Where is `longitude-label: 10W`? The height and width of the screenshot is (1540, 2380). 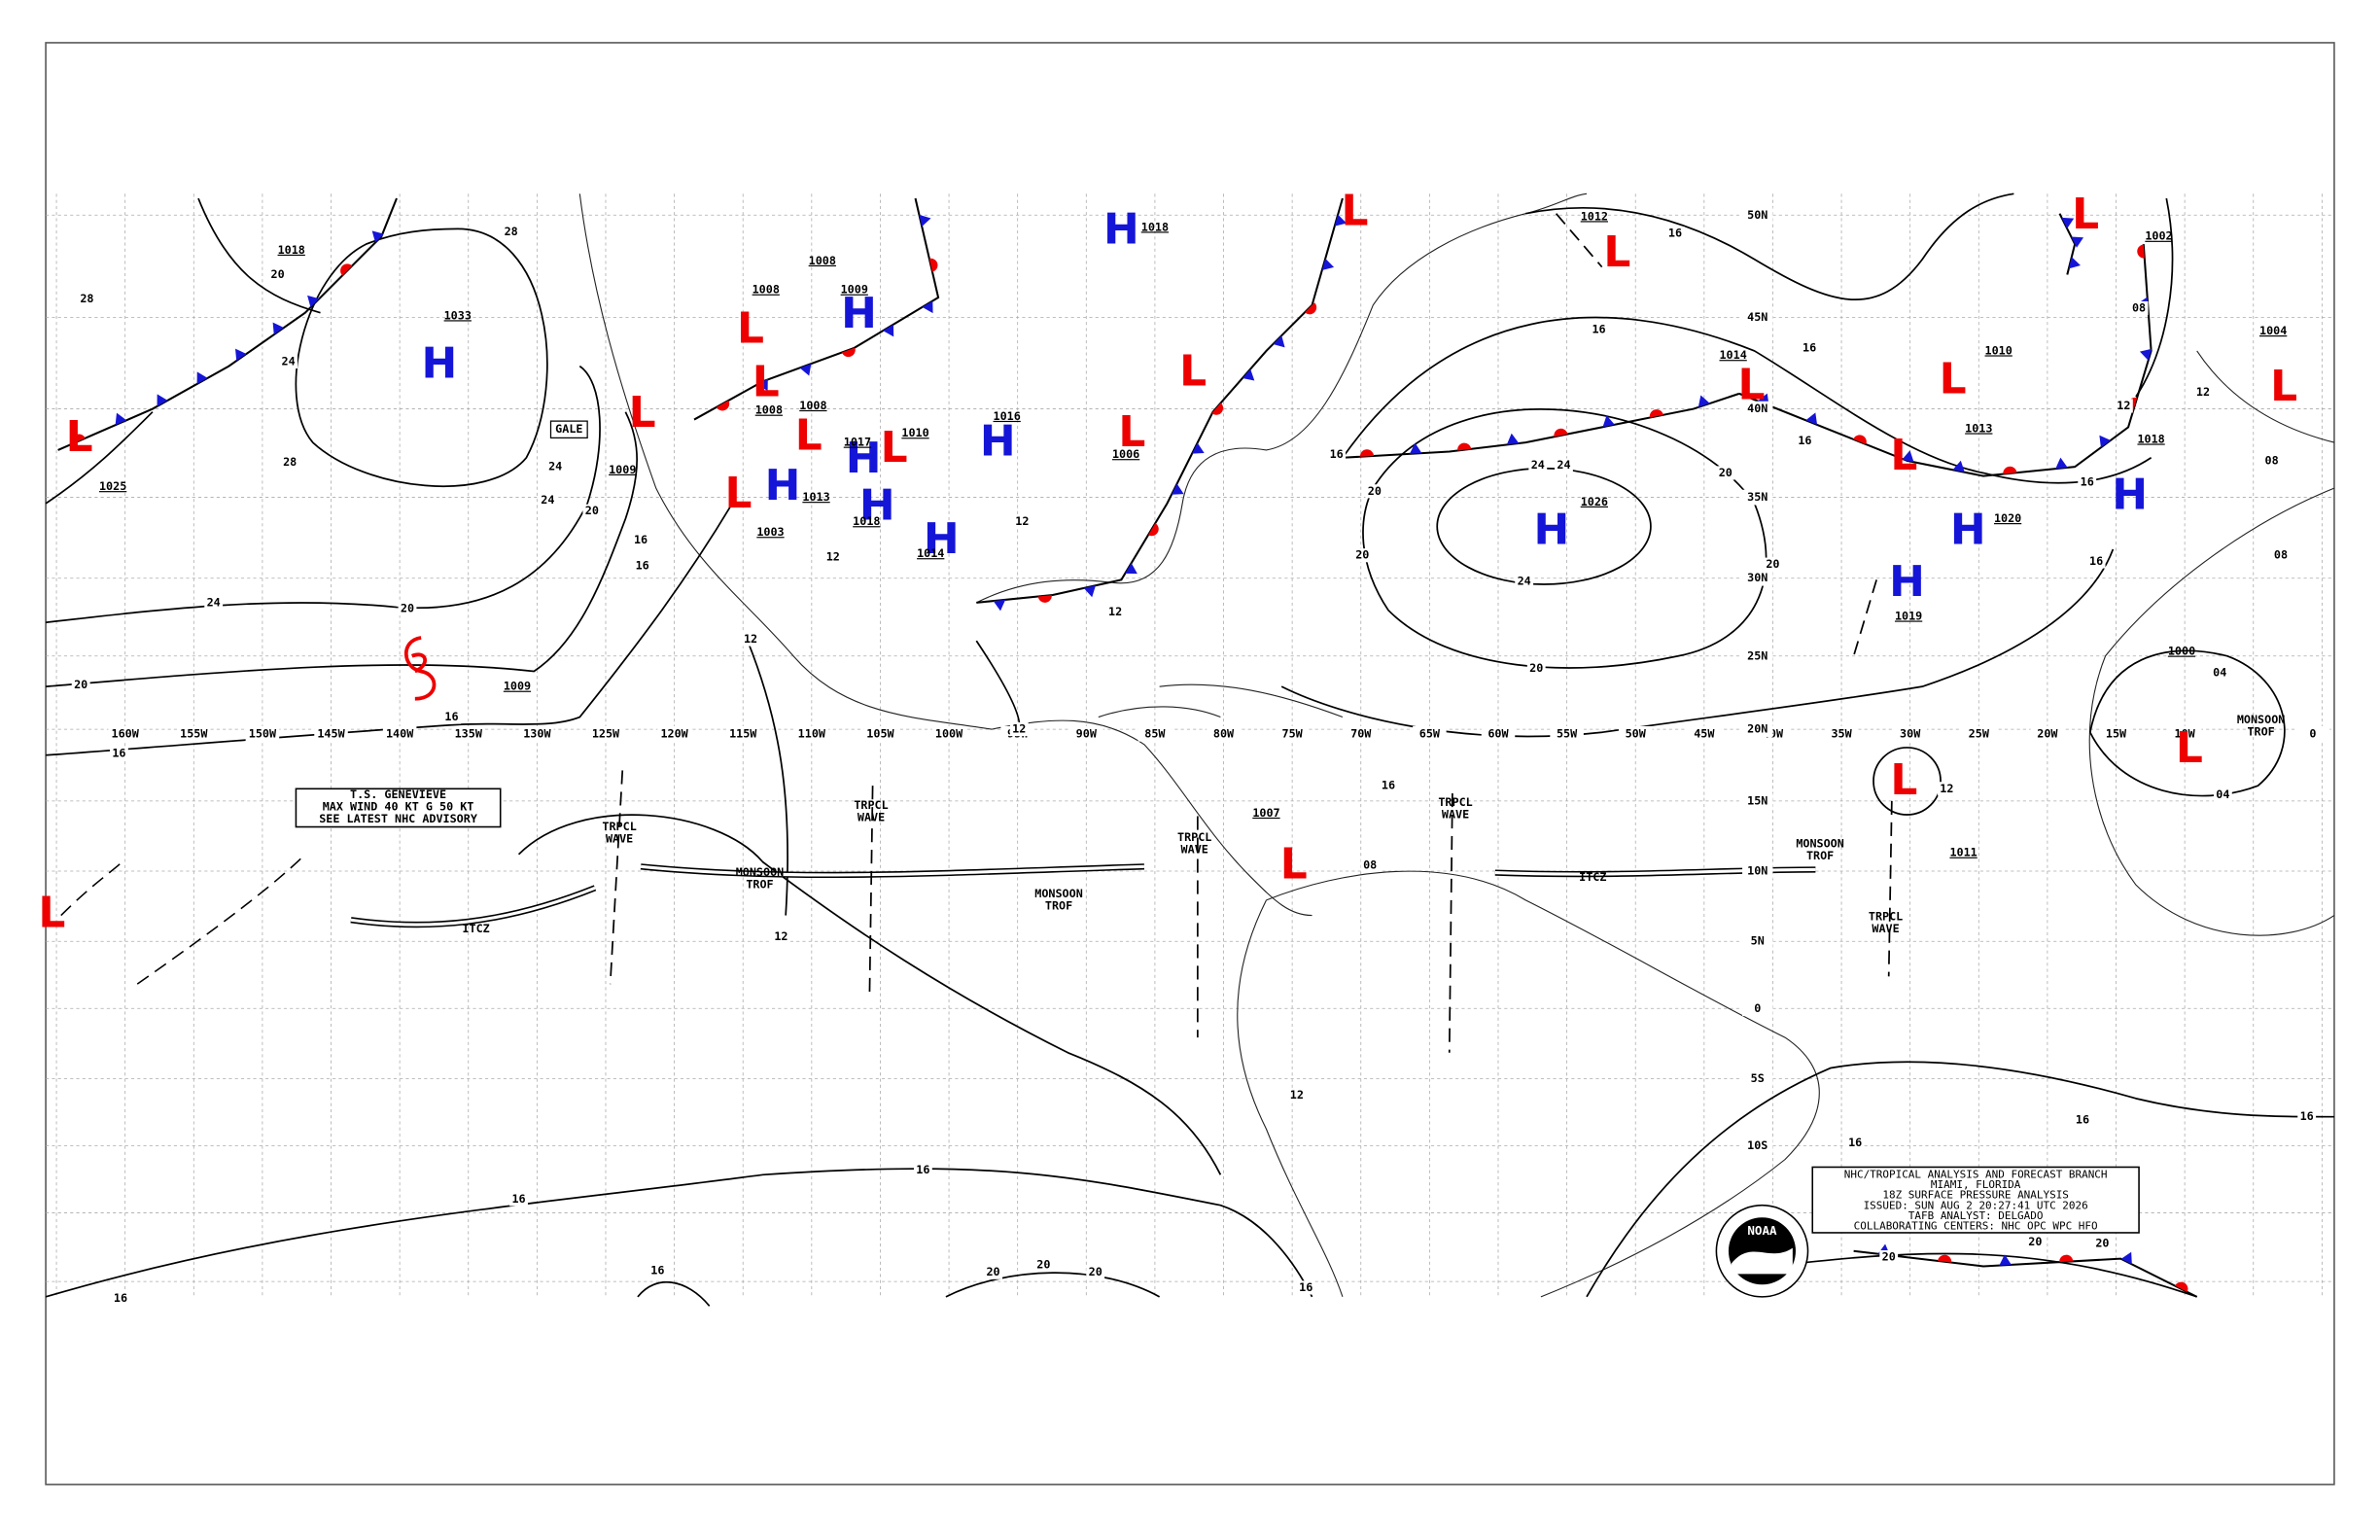
longitude-label: 10W is located at coordinates (2185, 733).